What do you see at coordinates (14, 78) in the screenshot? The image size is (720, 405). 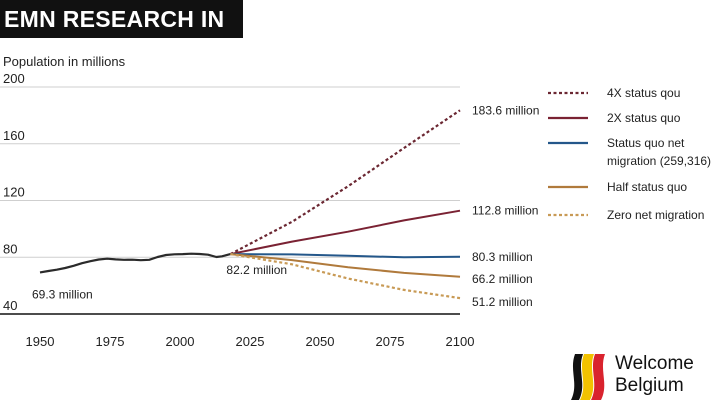 I see `y-tick-label: 200` at bounding box center [14, 78].